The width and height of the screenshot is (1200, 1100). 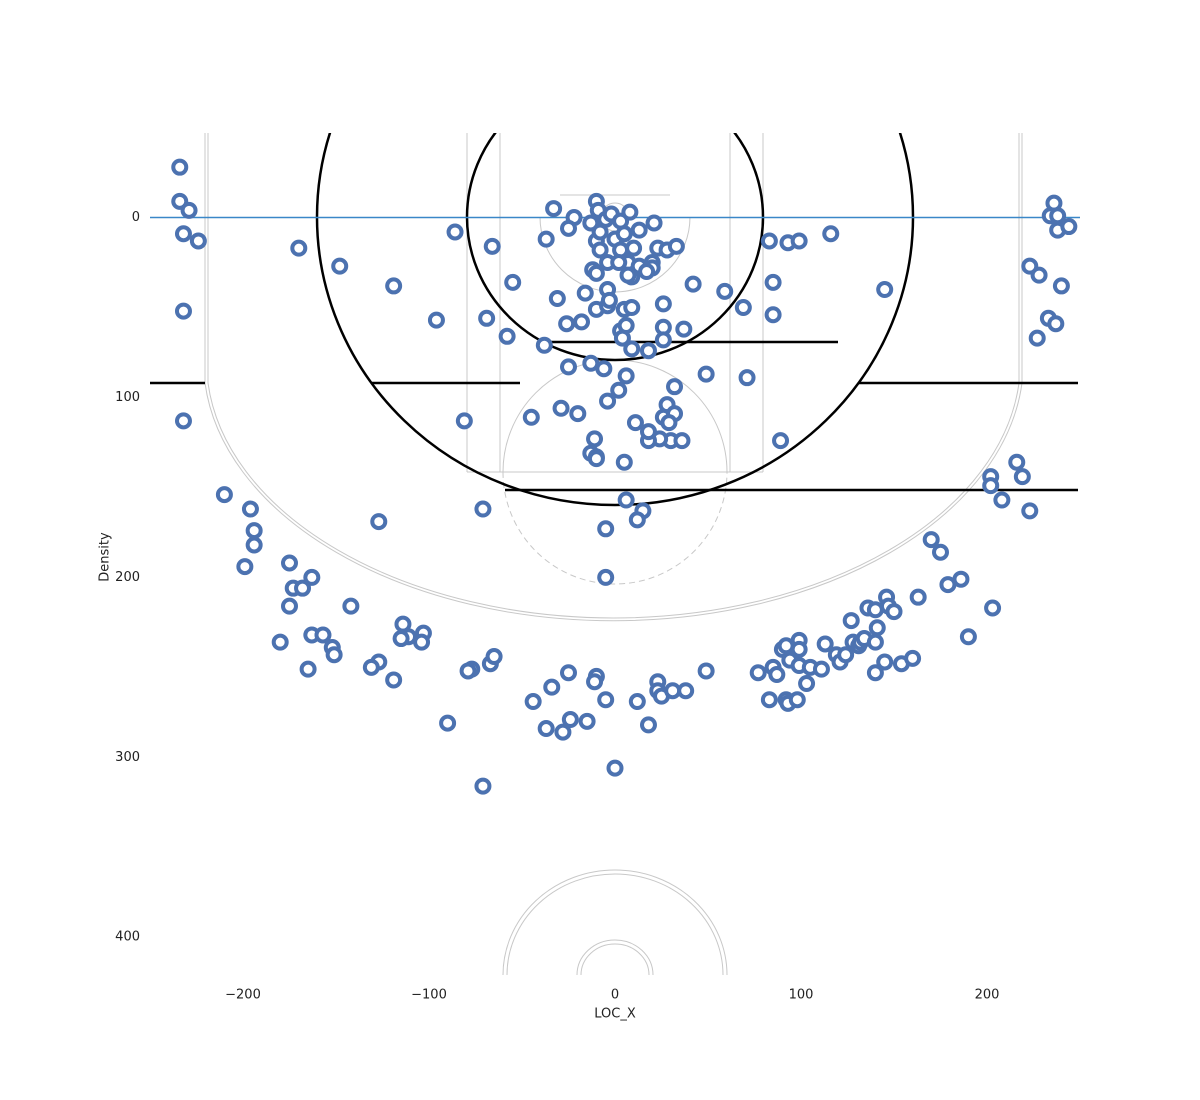 I want to click on y-tick-label: 100, so click(x=127, y=397).